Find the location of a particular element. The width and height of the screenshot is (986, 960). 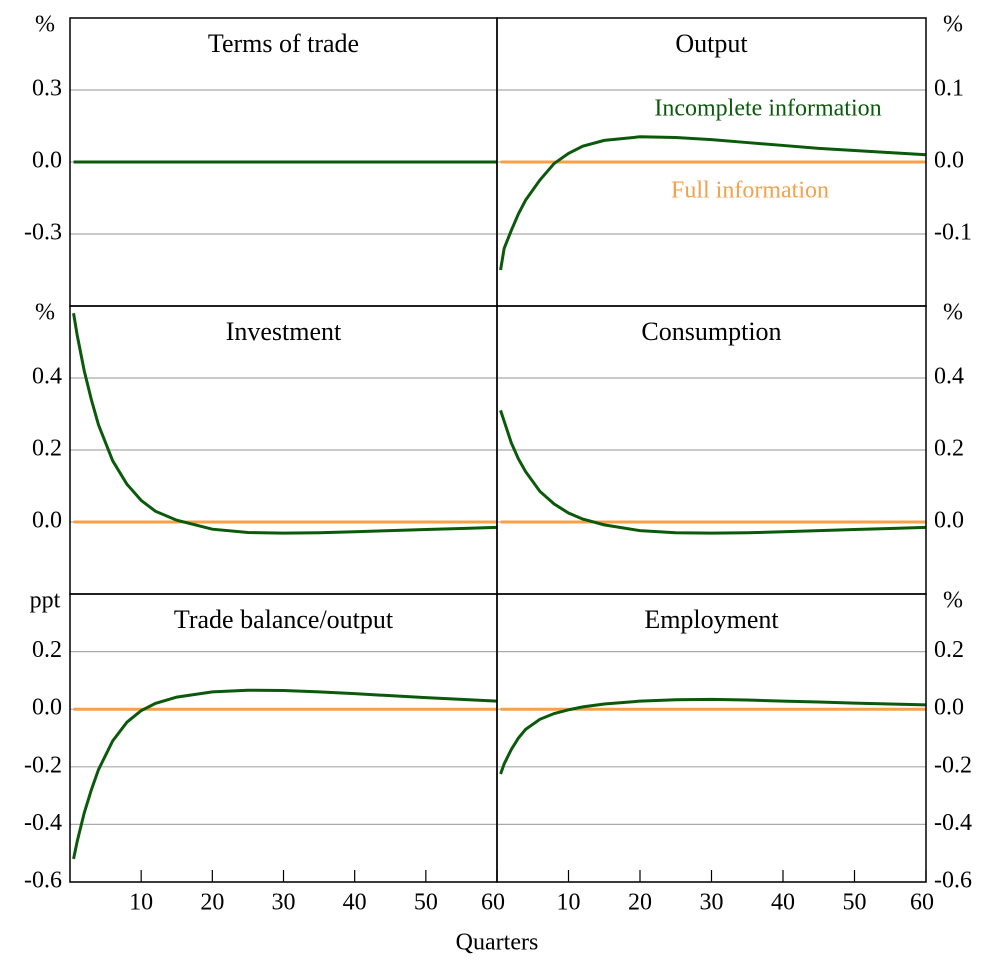

series-label: Full information is located at coordinates (750, 191).